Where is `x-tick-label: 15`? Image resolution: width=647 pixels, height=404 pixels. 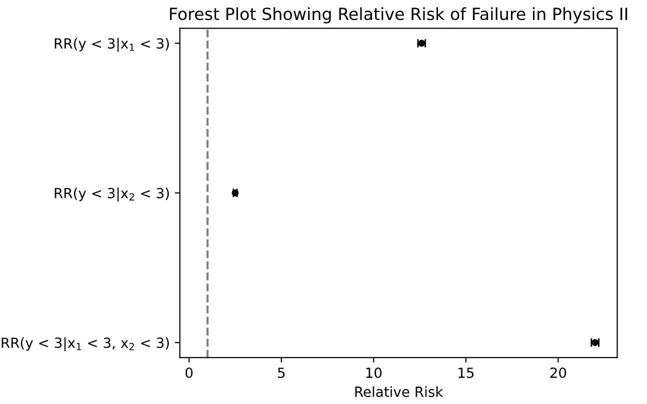
x-tick-label: 15 is located at coordinates (466, 373).